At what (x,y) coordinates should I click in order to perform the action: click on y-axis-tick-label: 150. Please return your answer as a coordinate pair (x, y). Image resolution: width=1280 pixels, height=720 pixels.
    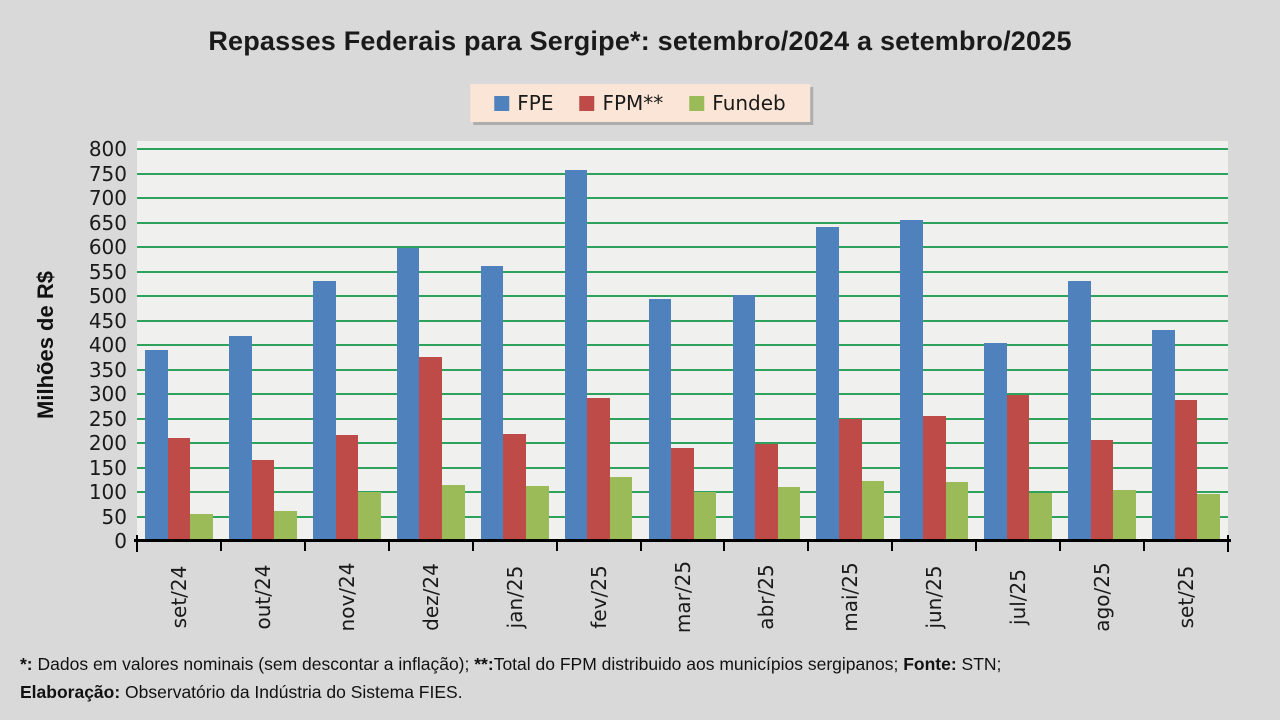
    Looking at the image, I should click on (107, 467).